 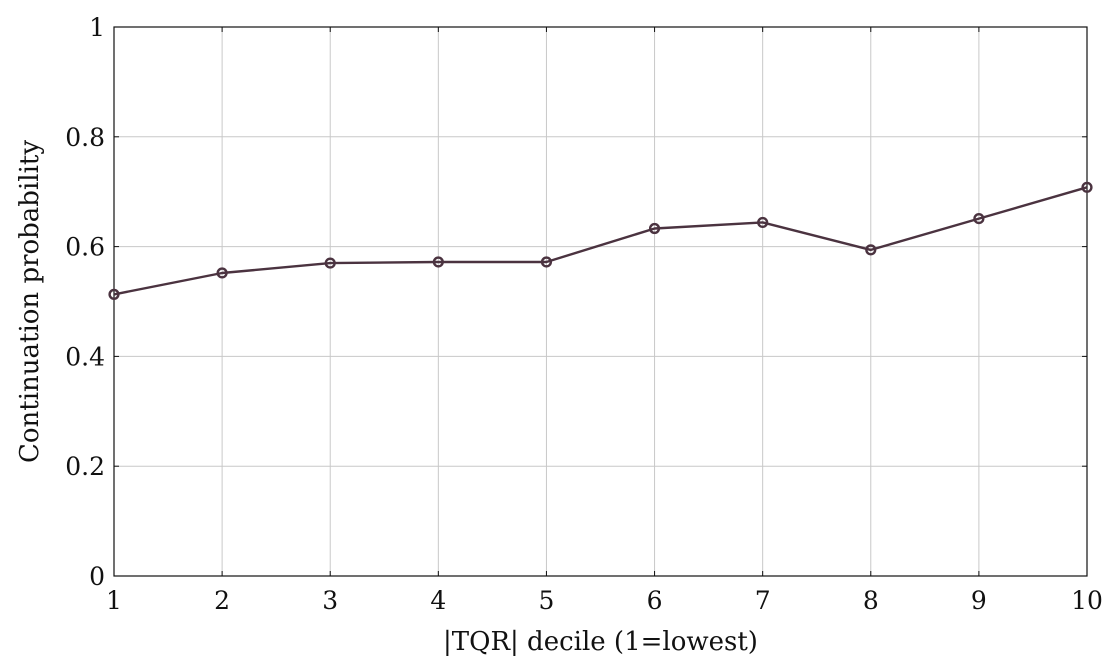 I want to click on x-axis-title: |TQR| decile (1=lowest), so click(x=600, y=642).